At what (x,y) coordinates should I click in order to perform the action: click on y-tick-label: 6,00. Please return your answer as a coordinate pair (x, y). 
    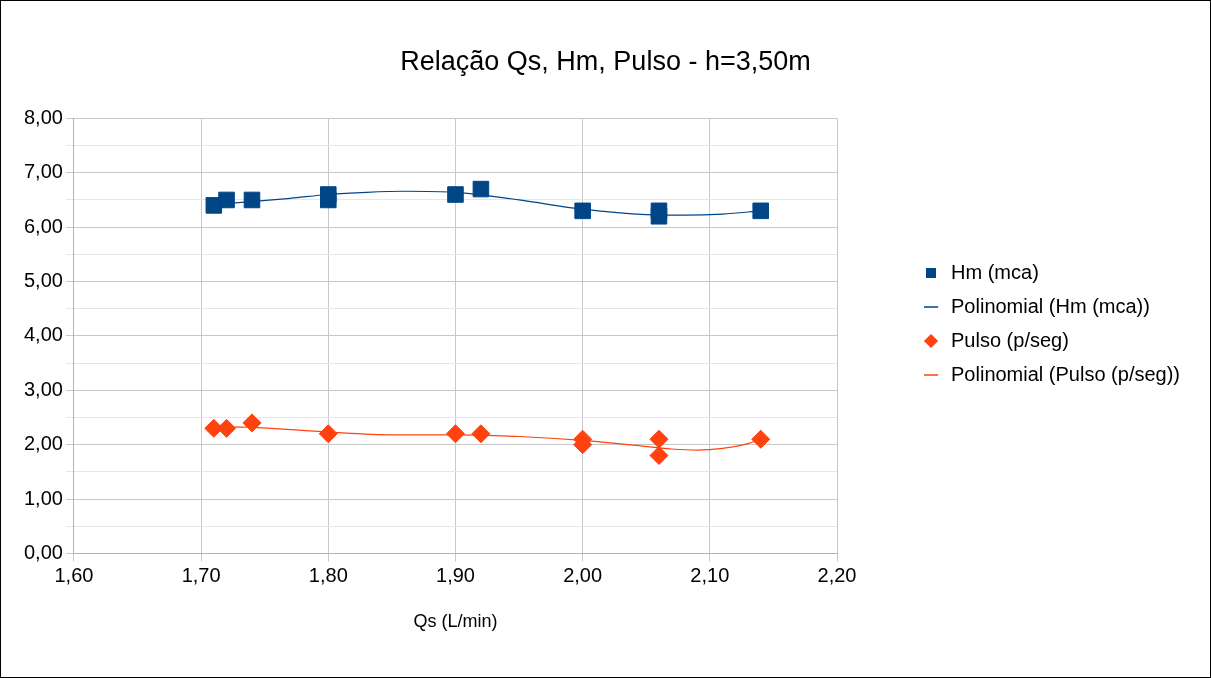
    Looking at the image, I should click on (43, 225).